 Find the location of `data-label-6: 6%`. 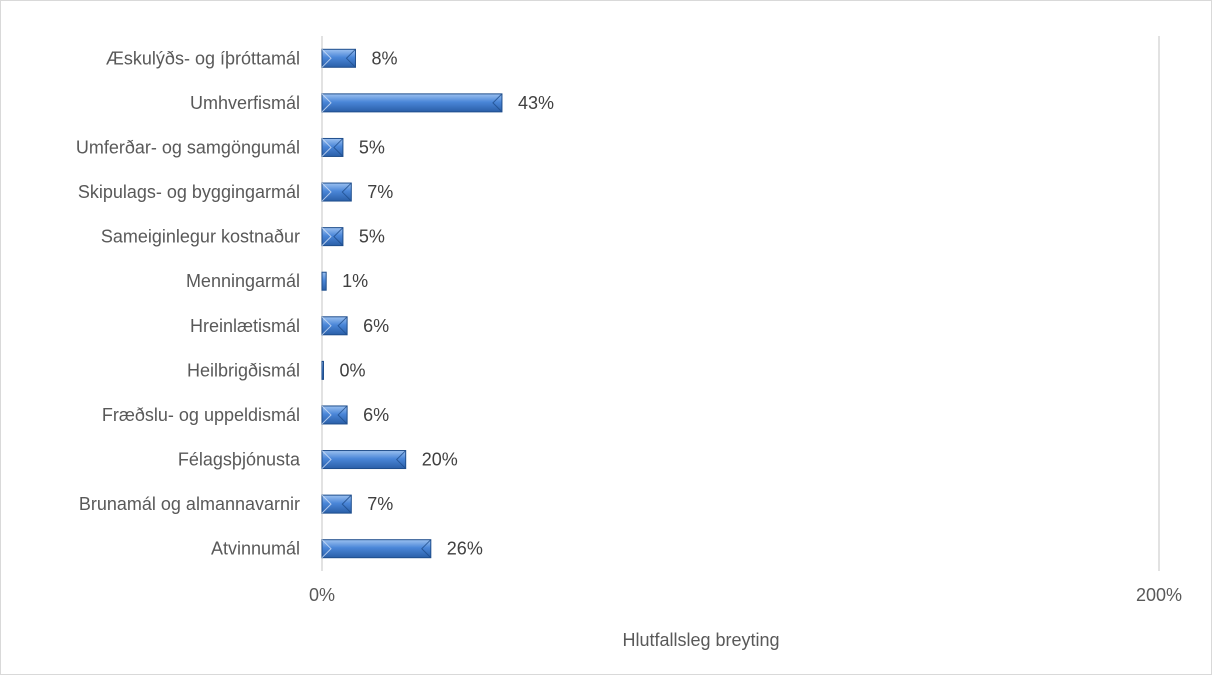

data-label-6: 6% is located at coordinates (376, 326).